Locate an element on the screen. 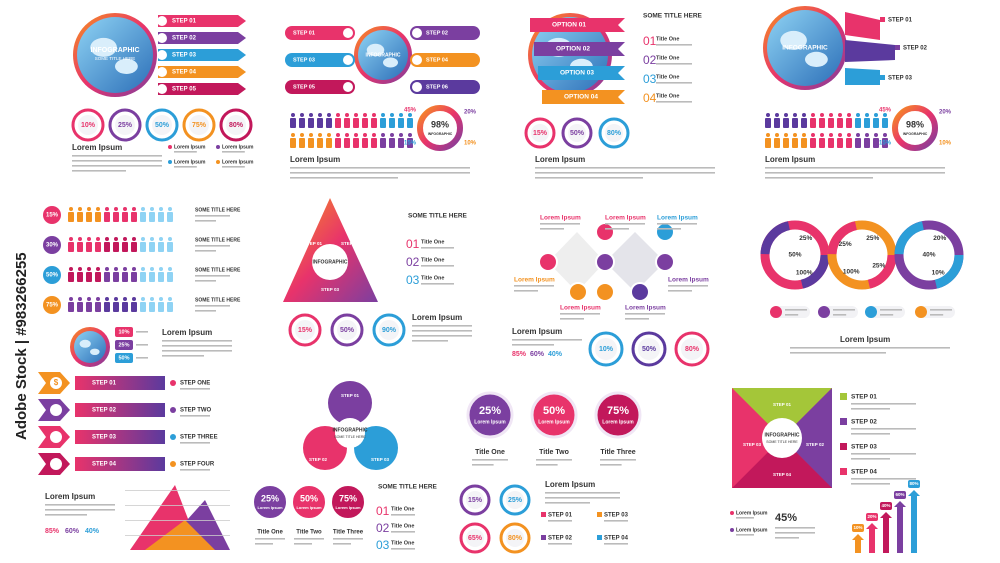 The width and height of the screenshot is (1000, 563). title: INFOGRAPHIC is located at coordinates (115, 50).